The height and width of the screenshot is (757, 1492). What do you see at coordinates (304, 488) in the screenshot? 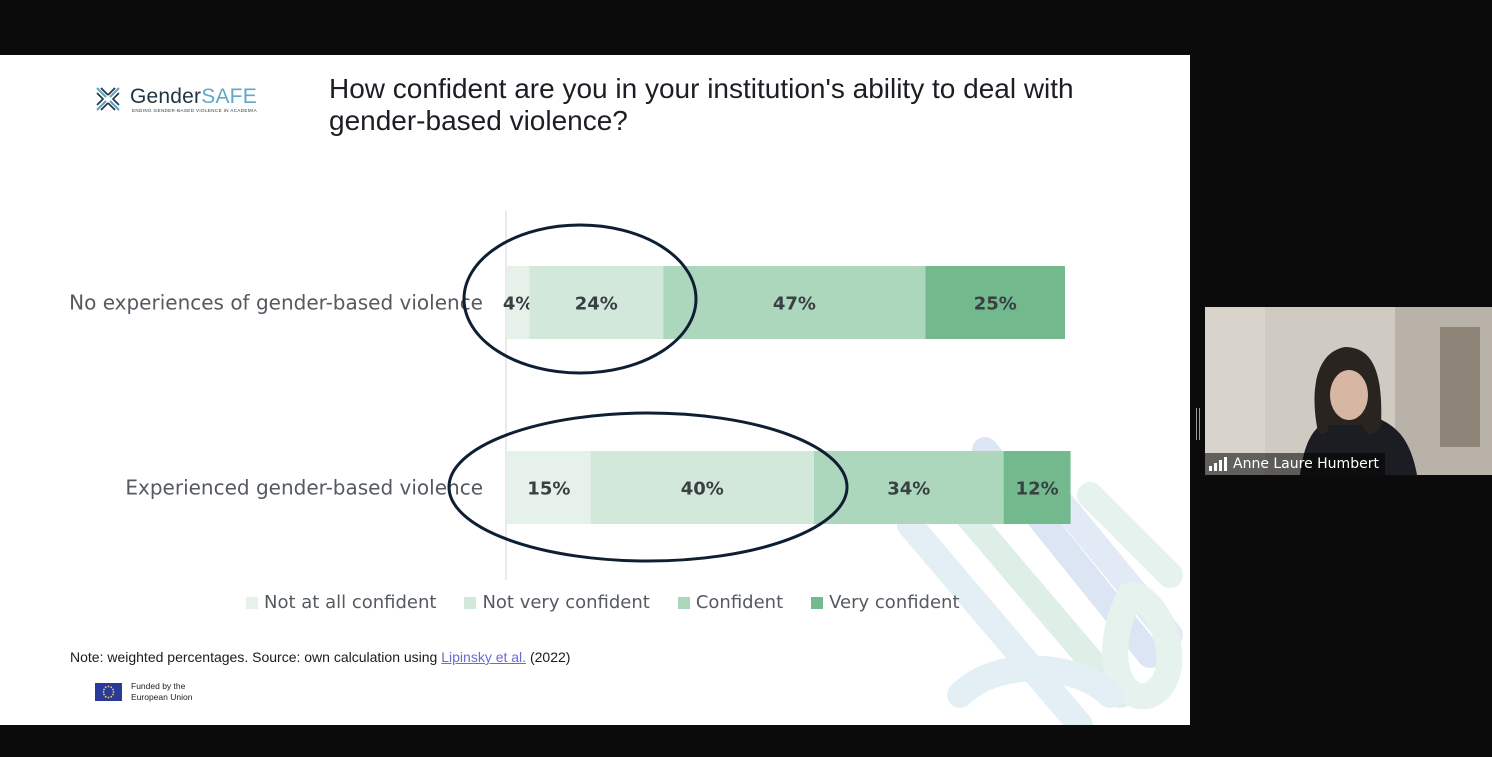
I see `category-label: Experienced gender-based violence` at bounding box center [304, 488].